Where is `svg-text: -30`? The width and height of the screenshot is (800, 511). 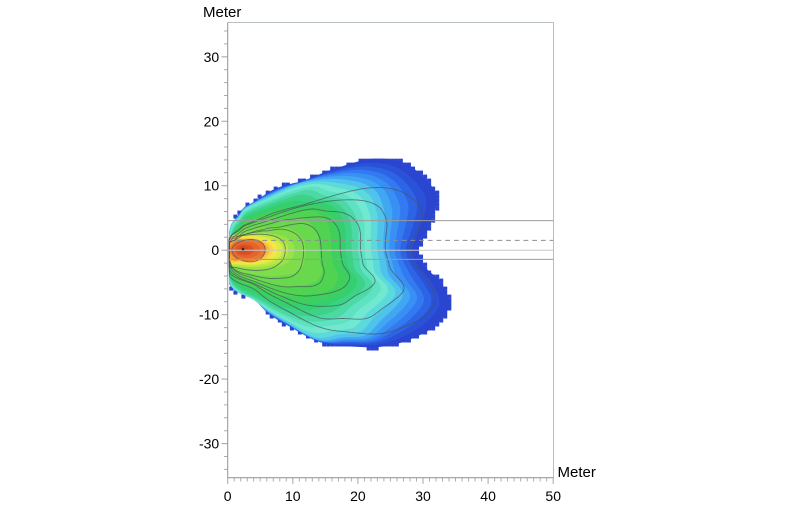
svg-text: -30 is located at coordinates (209, 444).